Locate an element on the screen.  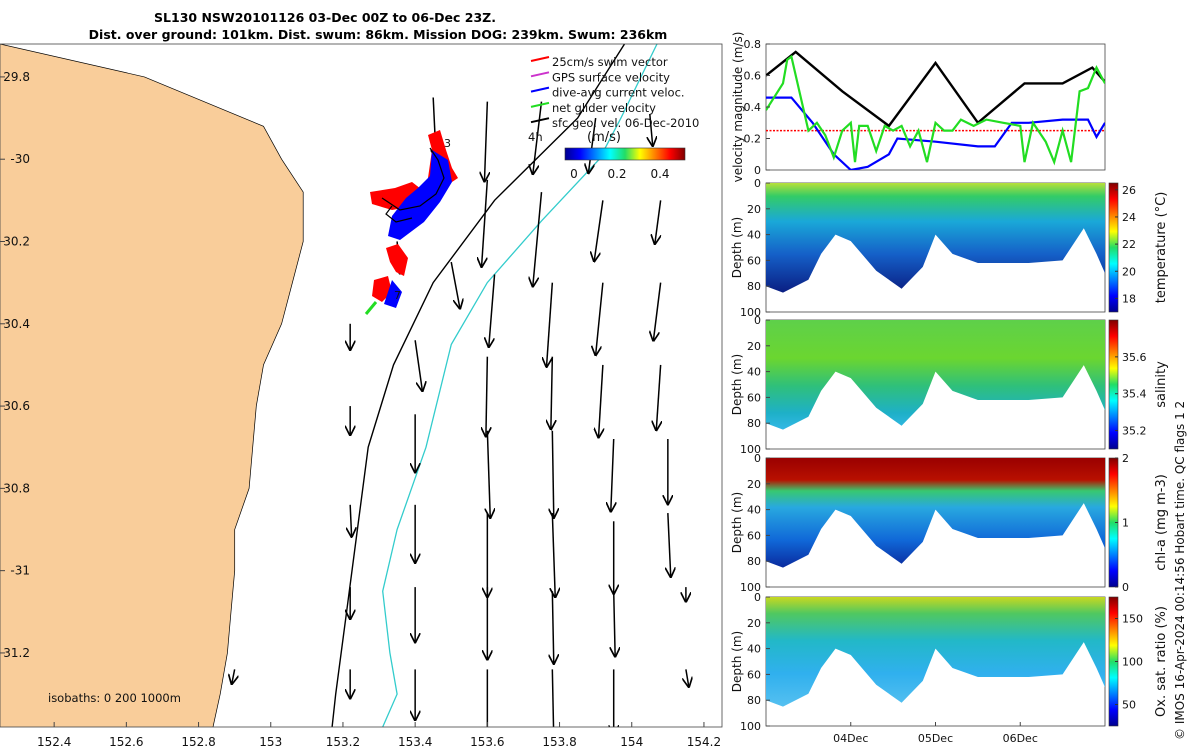
colorbar-tick-label: 50 is located at coordinates (1129, 705).